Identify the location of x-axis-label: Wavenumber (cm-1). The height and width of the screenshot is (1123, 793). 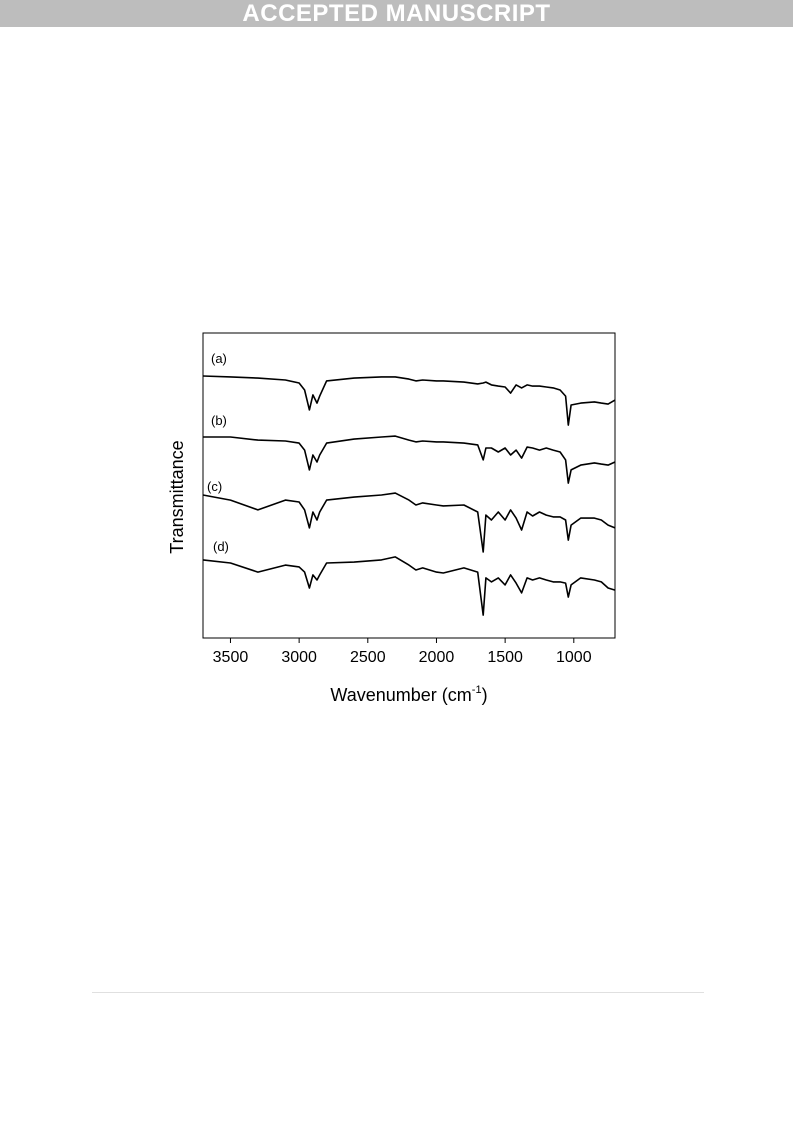
(408, 694).